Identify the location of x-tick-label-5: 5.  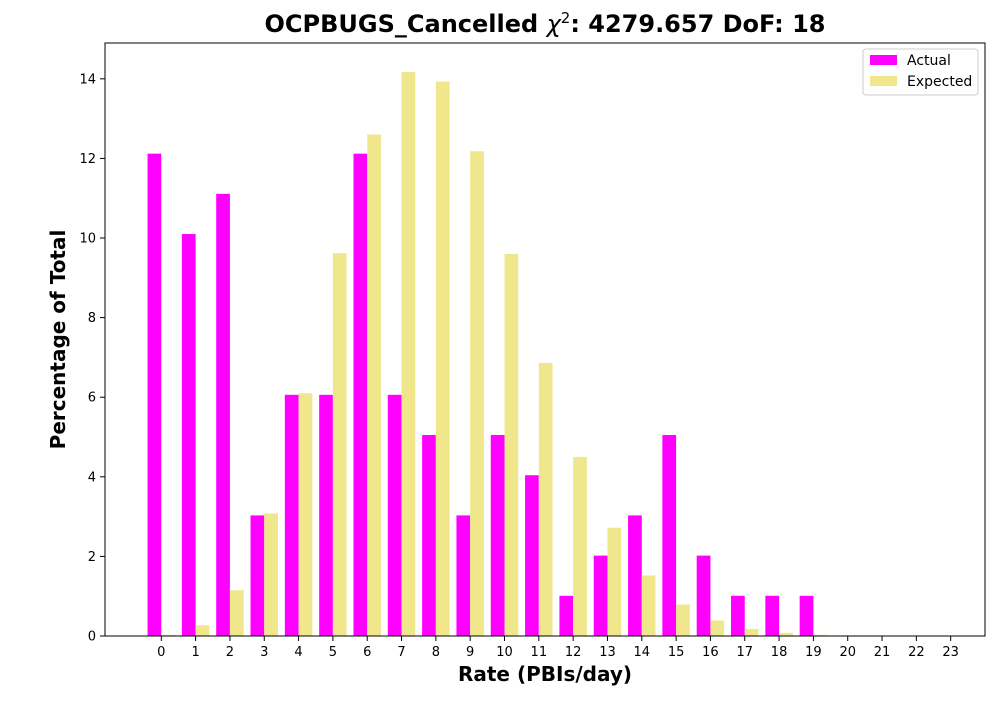
(333, 652).